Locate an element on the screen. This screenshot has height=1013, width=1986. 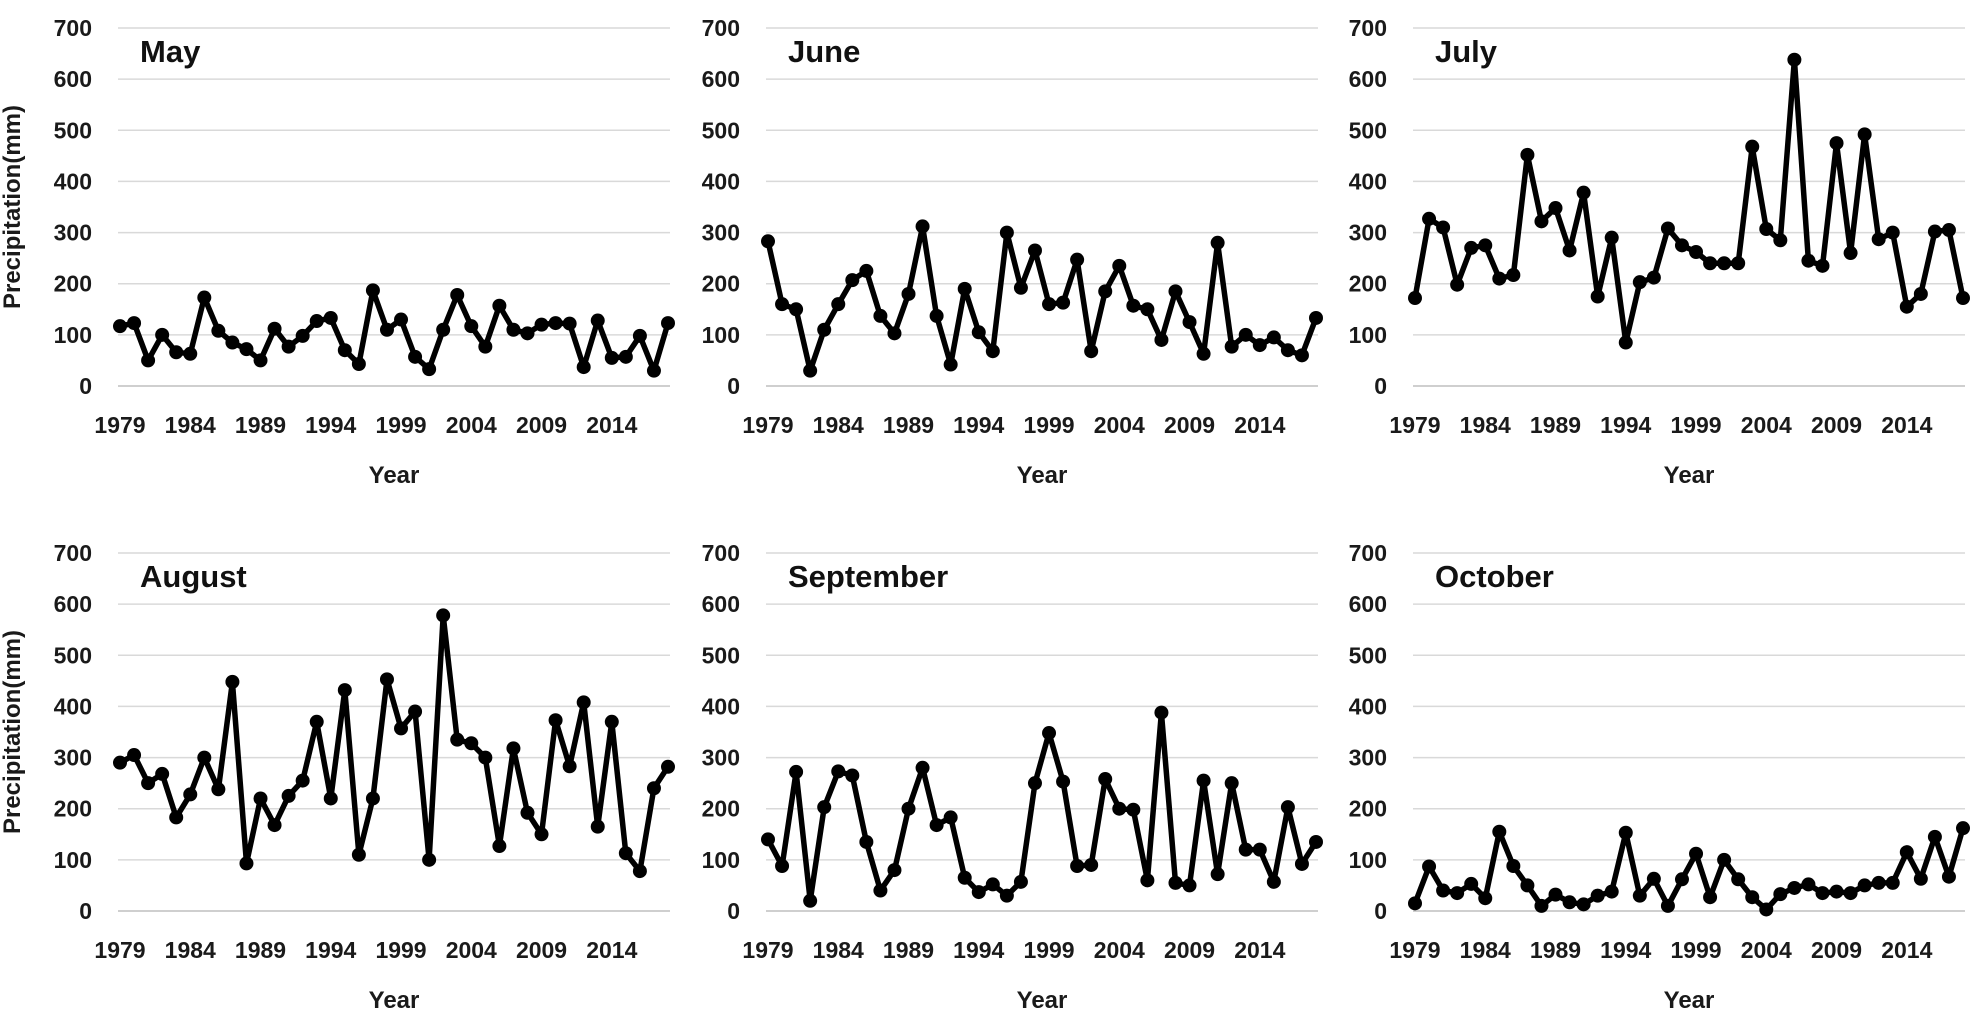
y-tick-label: 400 is located at coordinates (1368, 706).